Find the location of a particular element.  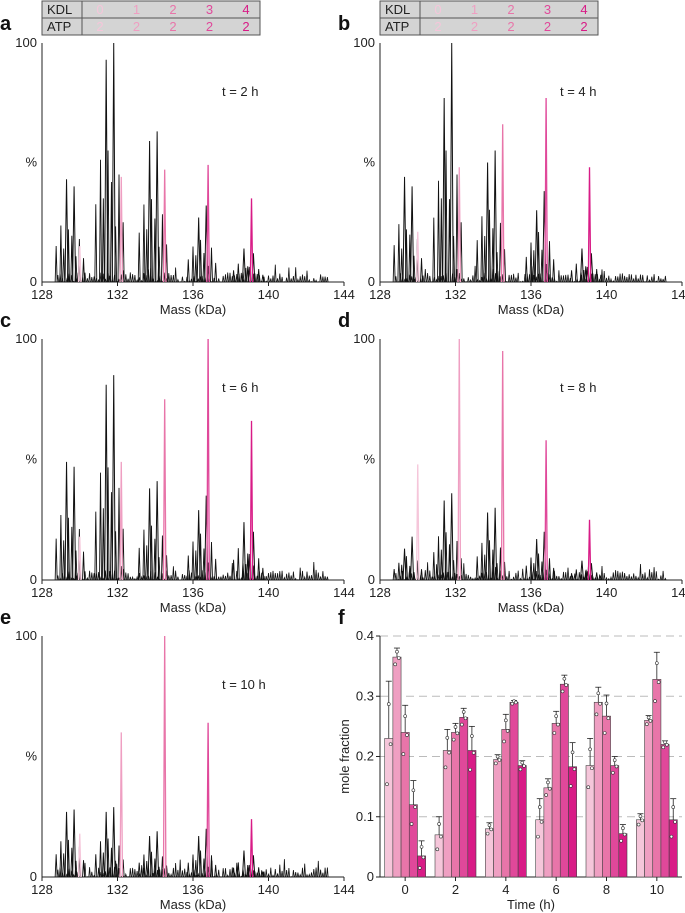

x-tick-label: 6 is located at coordinates (556, 889).